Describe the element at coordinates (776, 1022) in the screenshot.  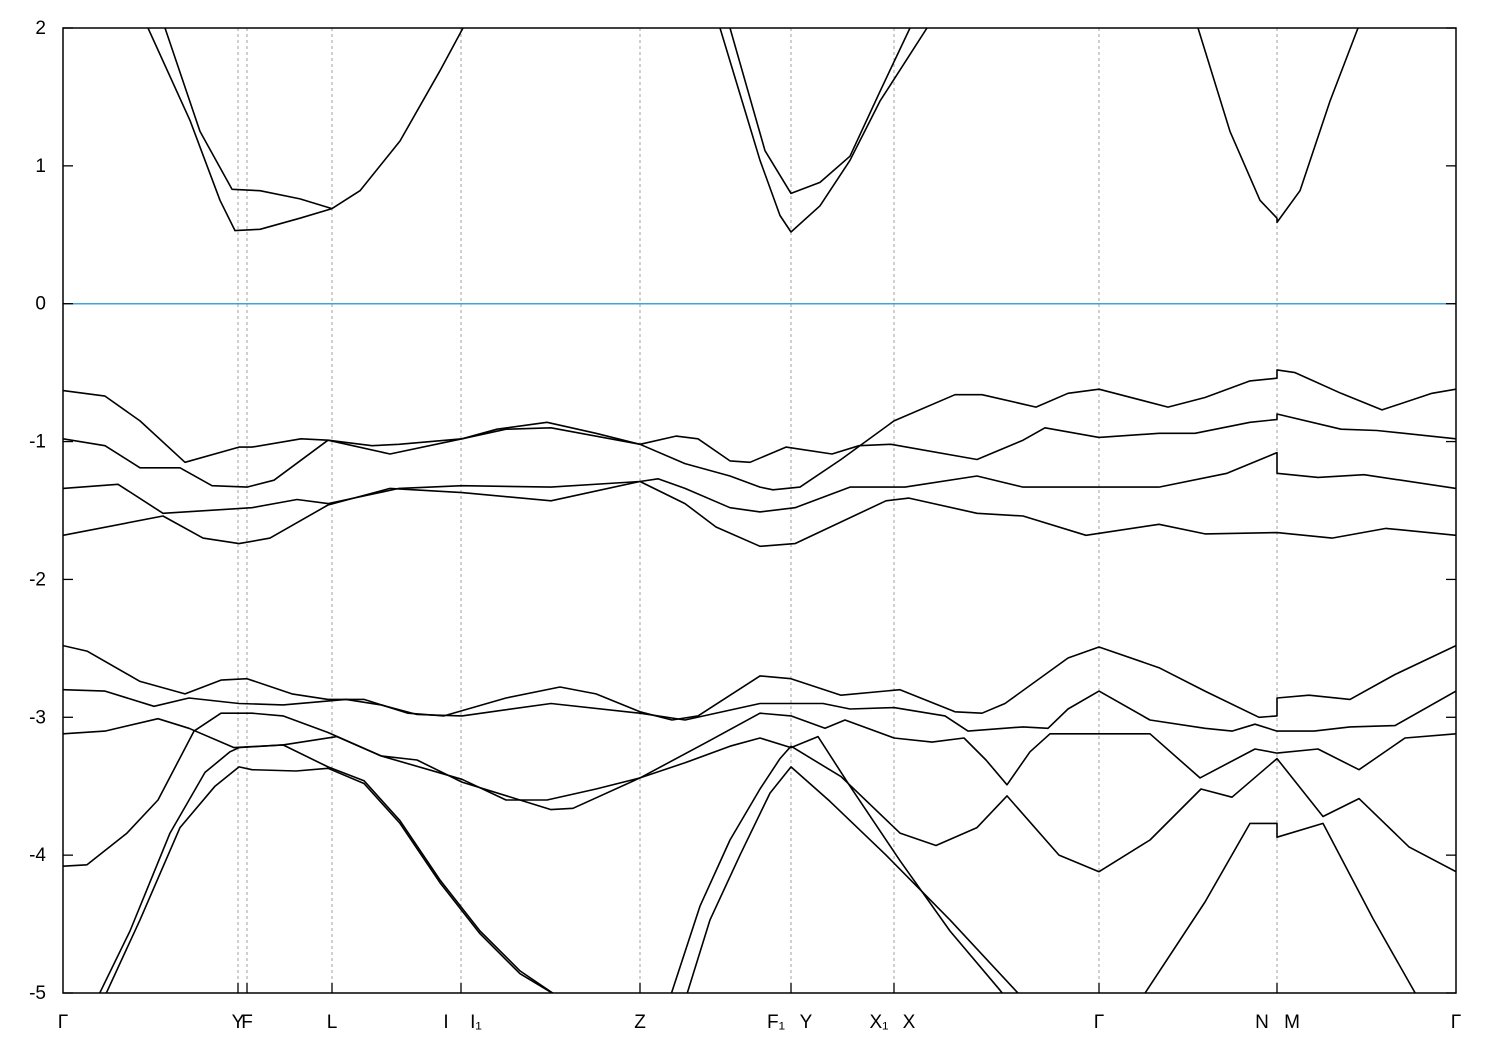
I see `x-tick-label: F₁` at that location.